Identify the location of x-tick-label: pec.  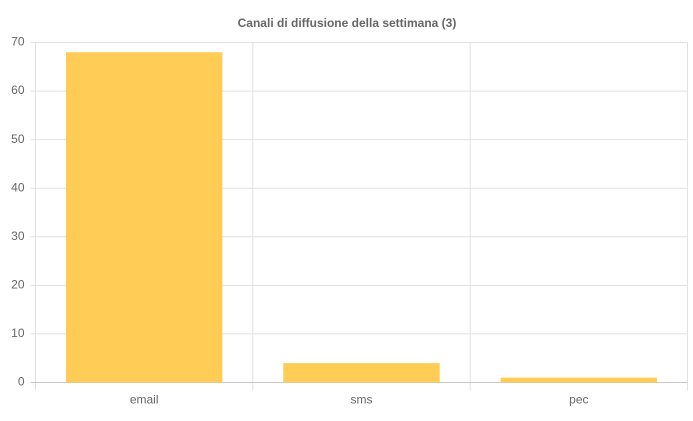
(578, 400).